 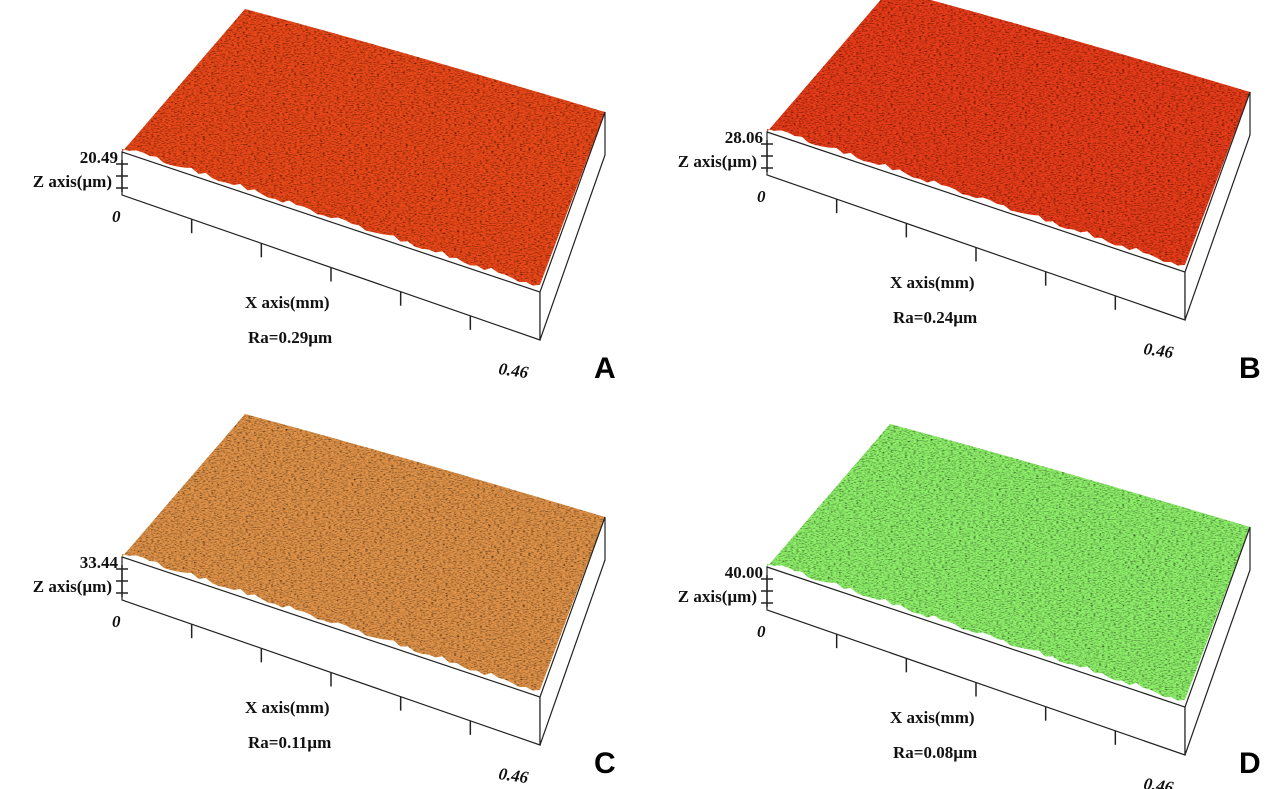 I want to click on z-max-label: 28.06, so click(x=744, y=137).